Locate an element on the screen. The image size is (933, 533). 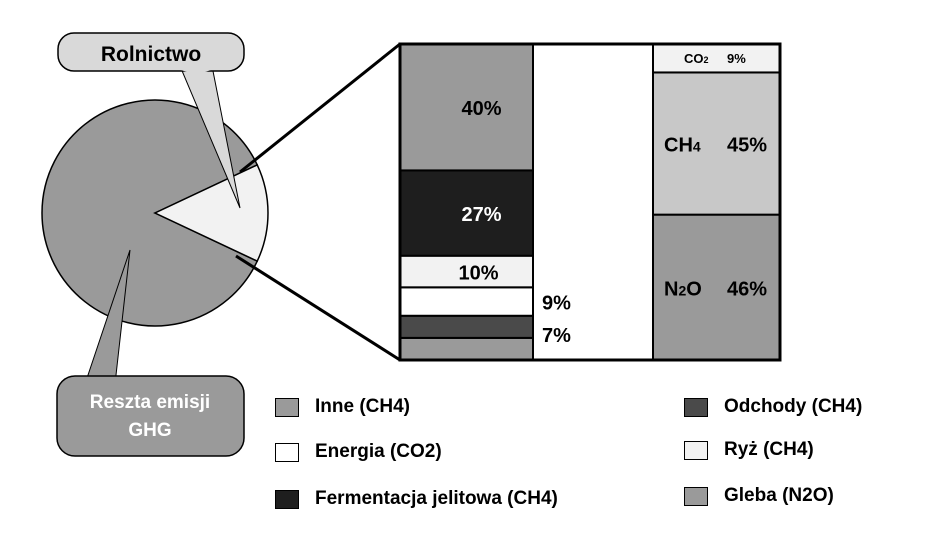
gas-bar: N2O 46% CH4 45% CO2 9% is located at coordinates (716, 202).